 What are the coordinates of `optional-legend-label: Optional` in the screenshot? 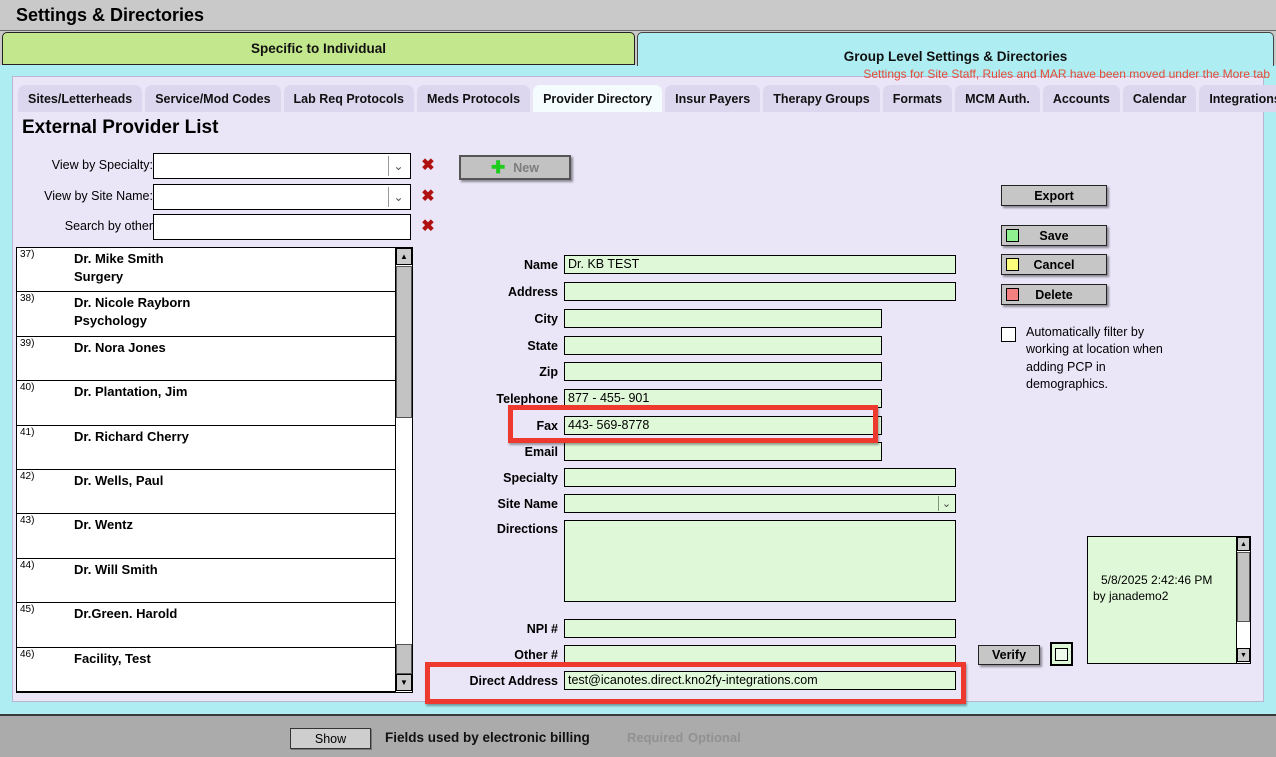 It's located at (714, 737).